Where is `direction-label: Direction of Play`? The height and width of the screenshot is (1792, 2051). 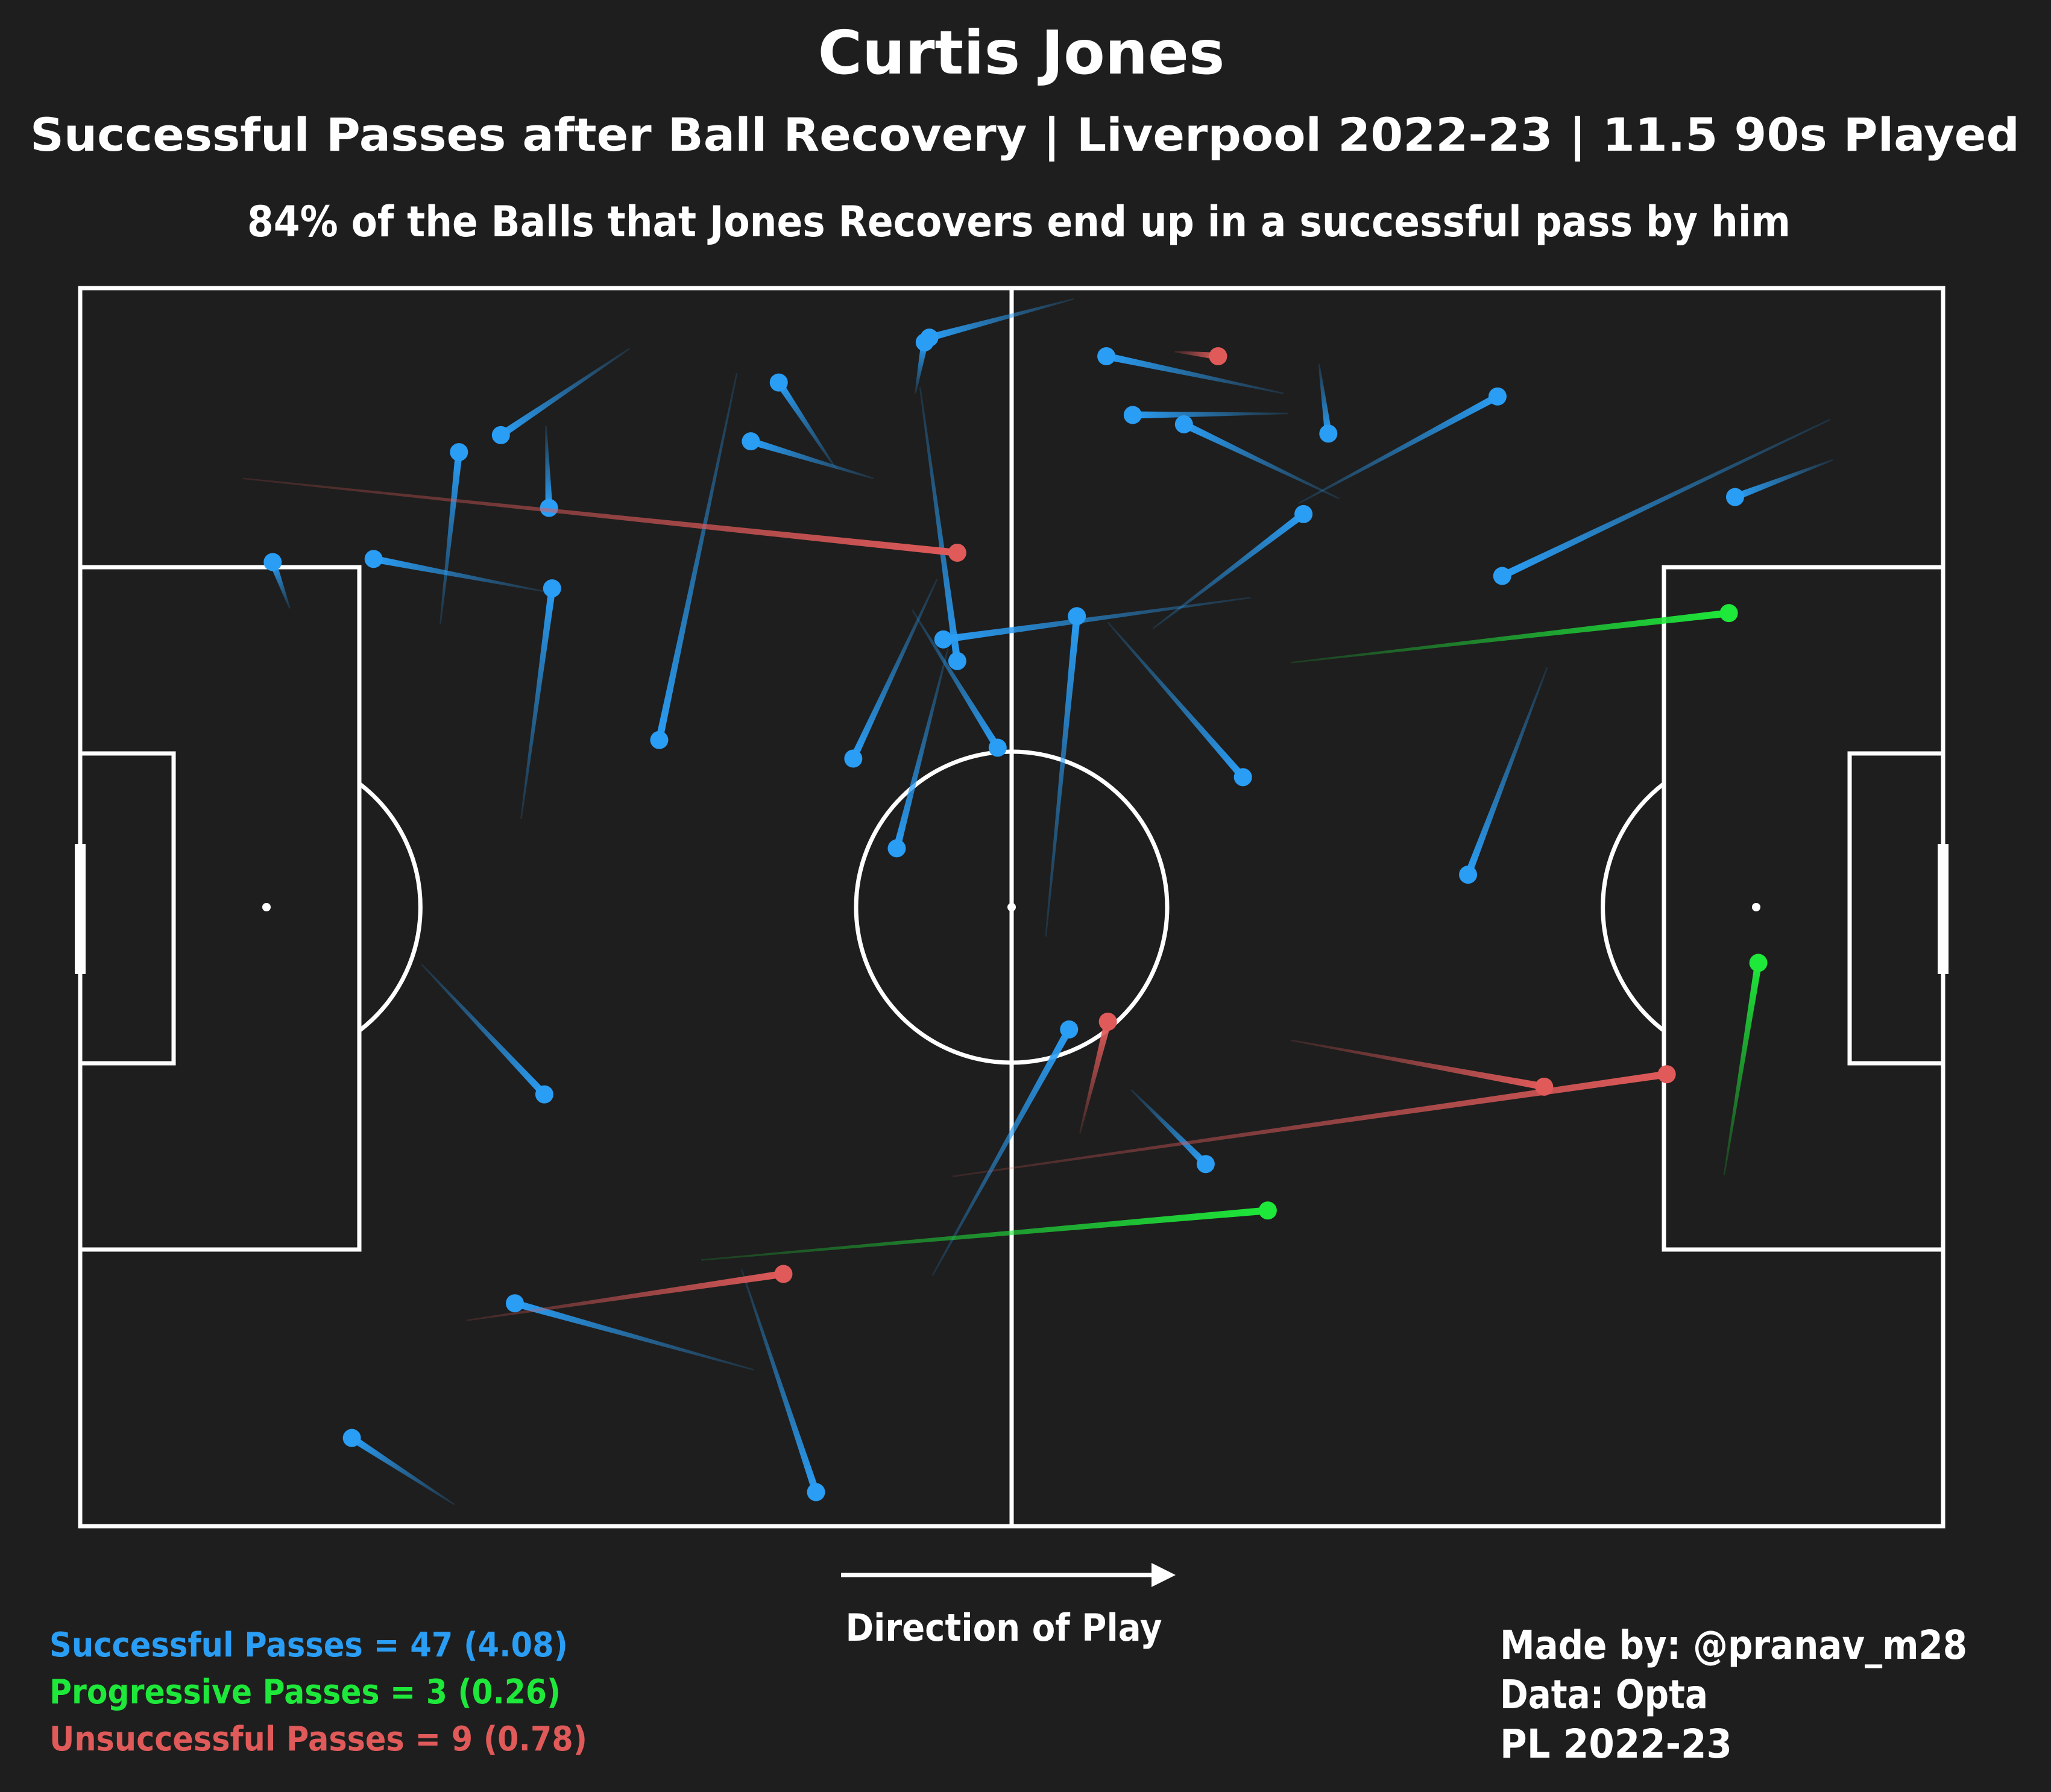
direction-label: Direction of Play is located at coordinates (1004, 1628).